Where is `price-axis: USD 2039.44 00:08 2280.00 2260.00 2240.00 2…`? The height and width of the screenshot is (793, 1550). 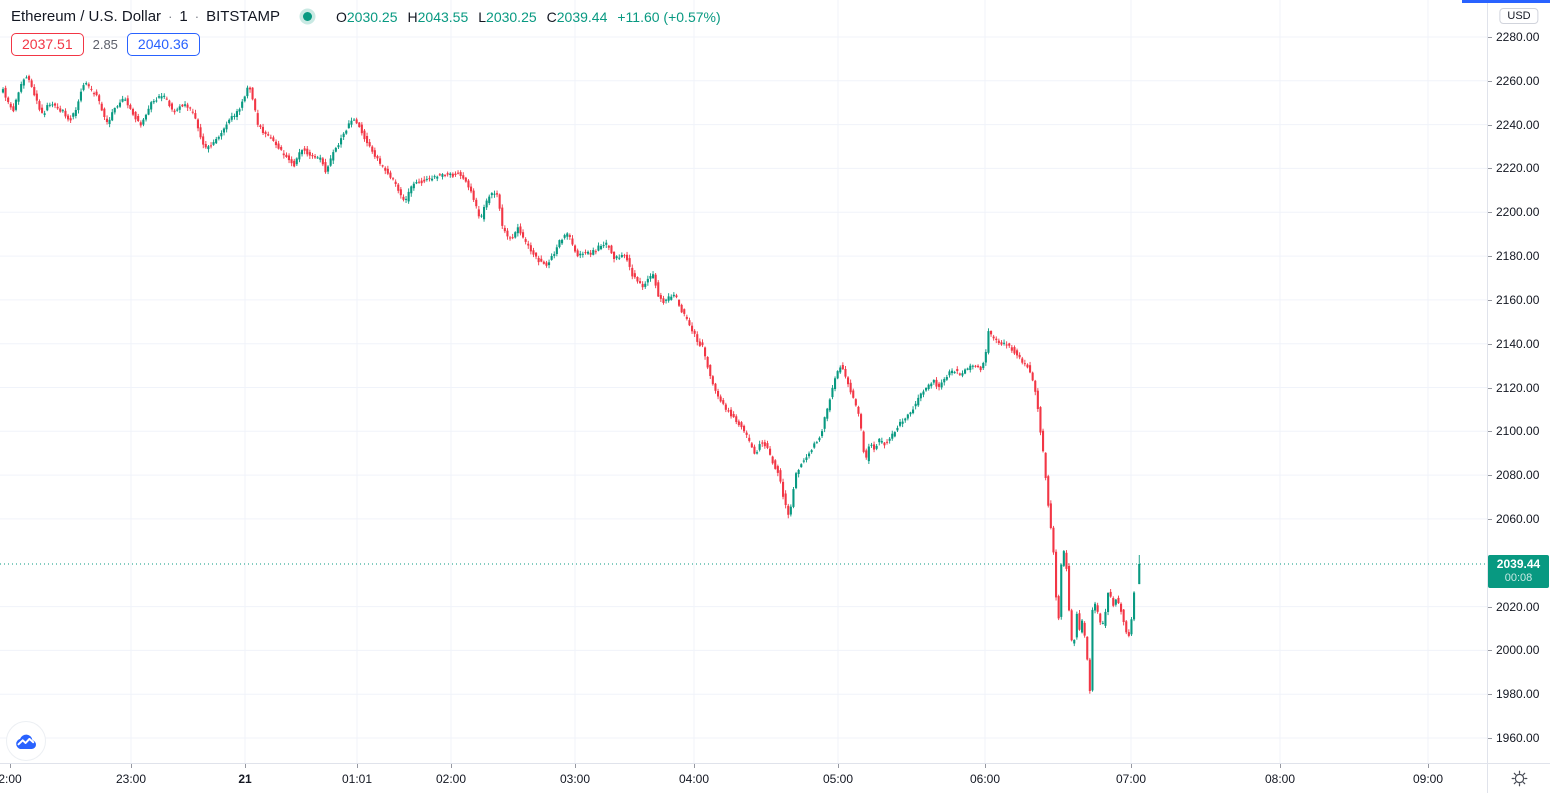 price-axis: USD 2039.44 00:08 2280.00 2260.00 2240.00 2… is located at coordinates (1518, 381).